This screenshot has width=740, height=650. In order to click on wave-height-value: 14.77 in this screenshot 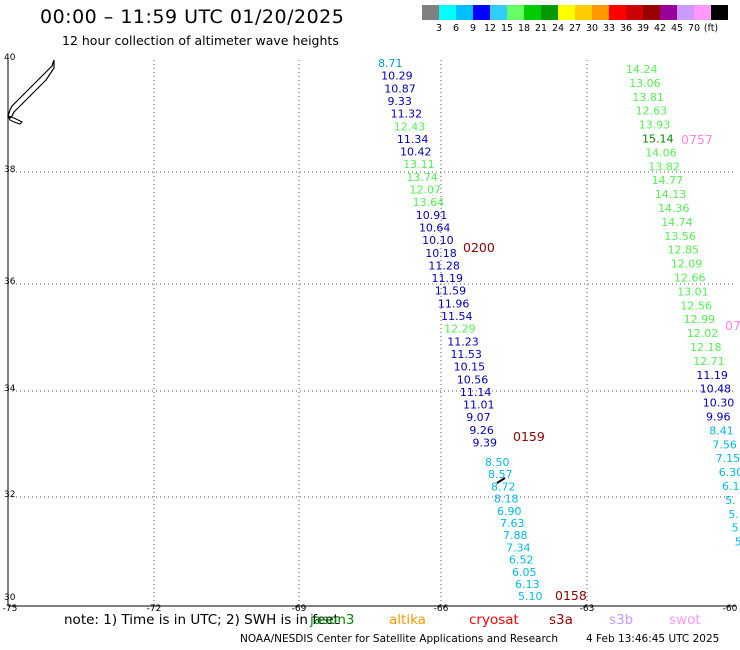, I will do `click(668, 180)`.